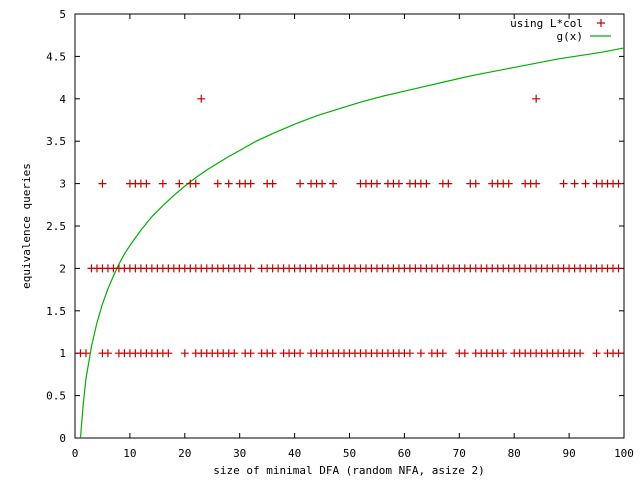 Image resolution: width=640 pixels, height=480 pixels. What do you see at coordinates (546, 23) in the screenshot?
I see `legend-label-lstar: using L*col` at bounding box center [546, 23].